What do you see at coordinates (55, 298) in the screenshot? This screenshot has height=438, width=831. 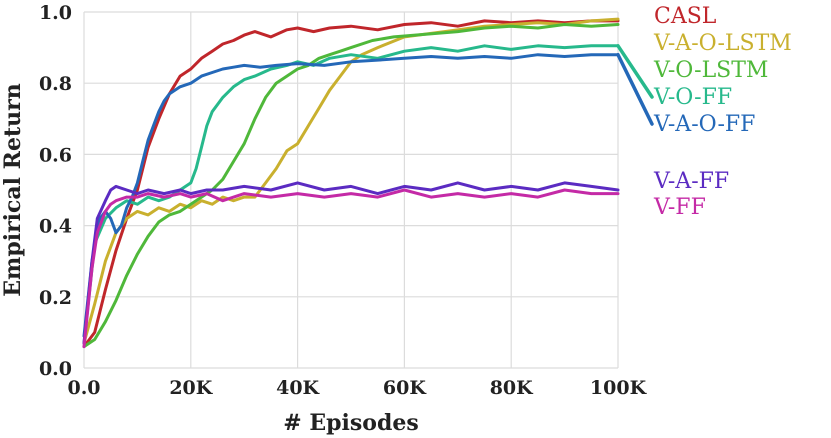 I see `y-tick-label: 0.2` at bounding box center [55, 298].